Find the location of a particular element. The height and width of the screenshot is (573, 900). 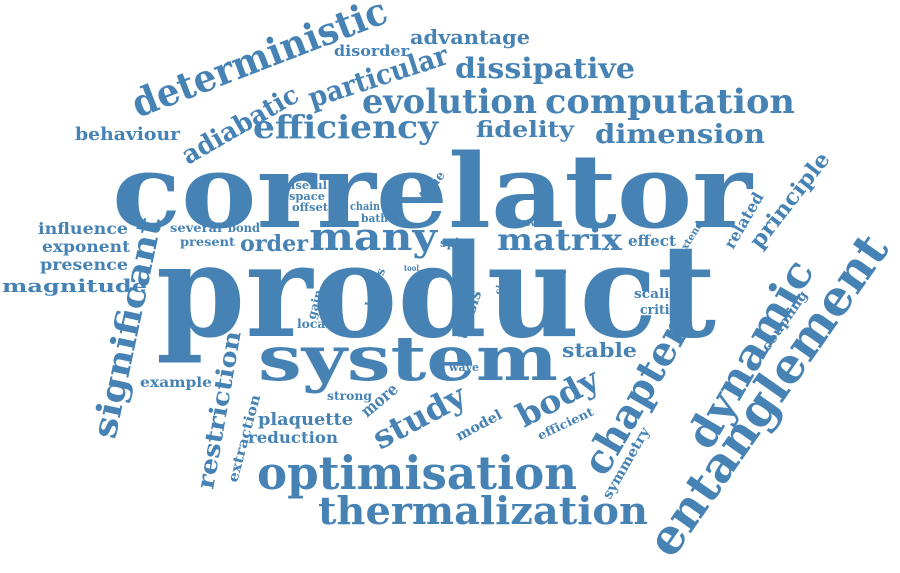

word-tool: tool is located at coordinates (411, 268).